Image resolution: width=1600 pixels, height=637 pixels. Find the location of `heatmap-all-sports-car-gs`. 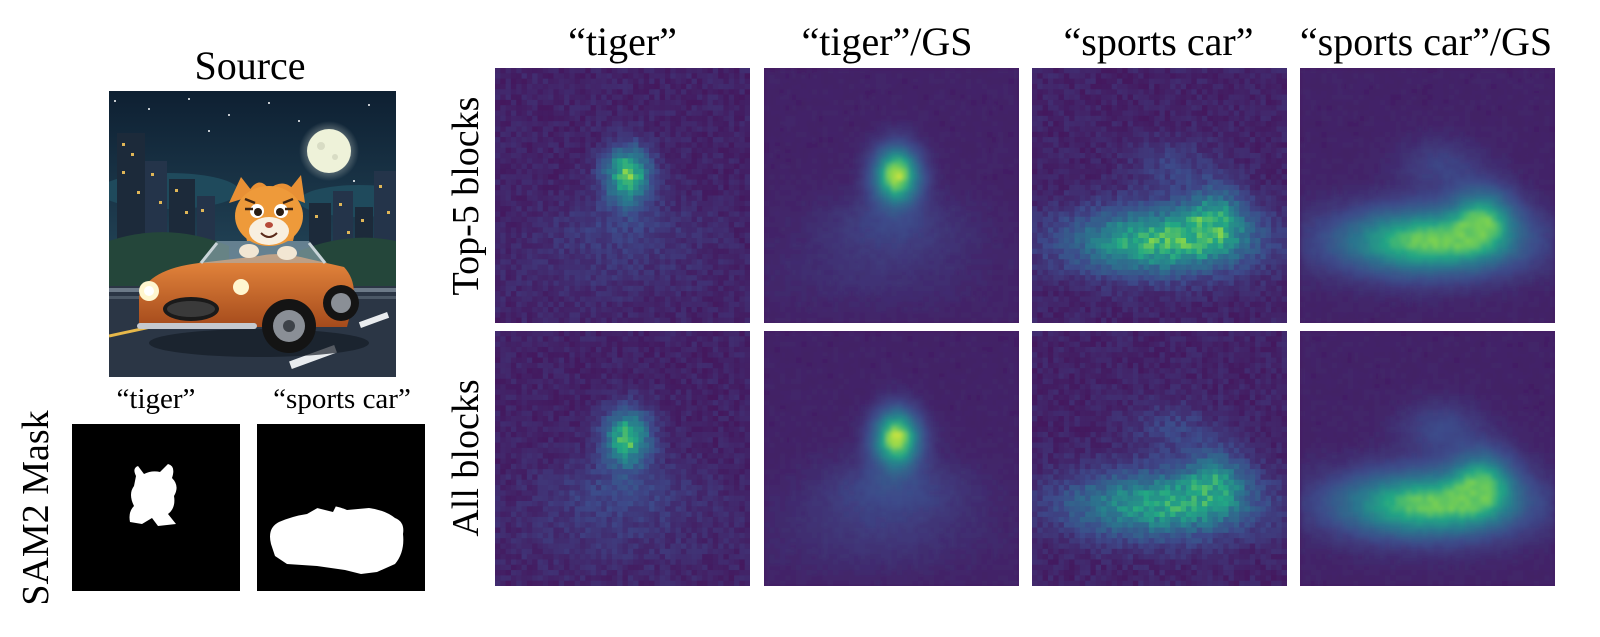

heatmap-all-sports-car-gs is located at coordinates (1427, 458).